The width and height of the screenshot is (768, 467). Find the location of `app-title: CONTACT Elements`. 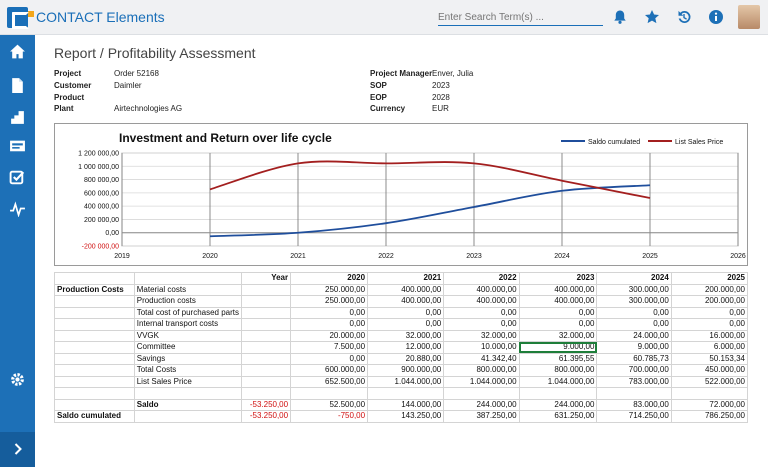

app-title: CONTACT Elements is located at coordinates (100, 17).